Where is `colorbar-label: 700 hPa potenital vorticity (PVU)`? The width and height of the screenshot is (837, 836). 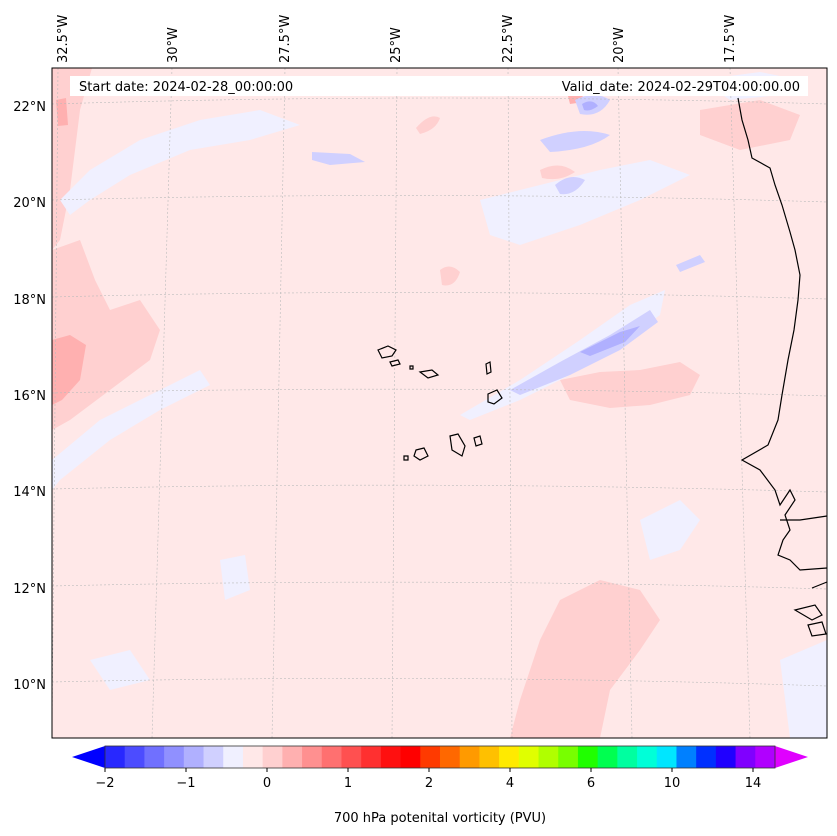
colorbar-label: 700 hPa potenital vorticity (PVU) is located at coordinates (440, 818).